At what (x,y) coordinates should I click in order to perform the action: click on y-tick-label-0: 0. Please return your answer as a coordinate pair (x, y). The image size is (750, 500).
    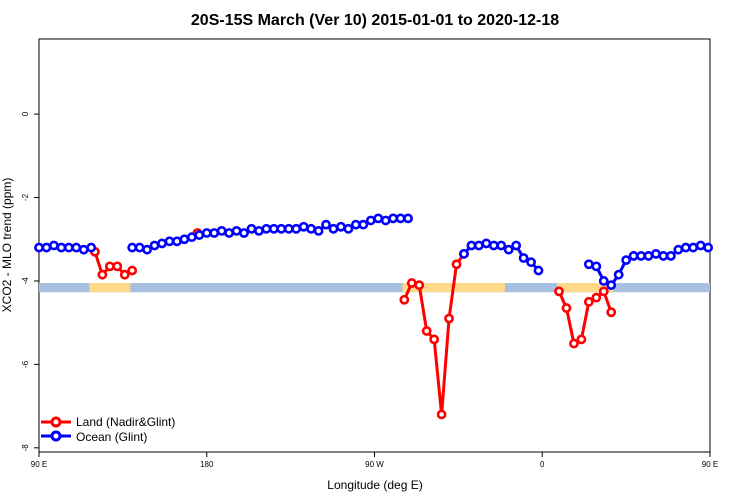
    Looking at the image, I should click on (25, 113).